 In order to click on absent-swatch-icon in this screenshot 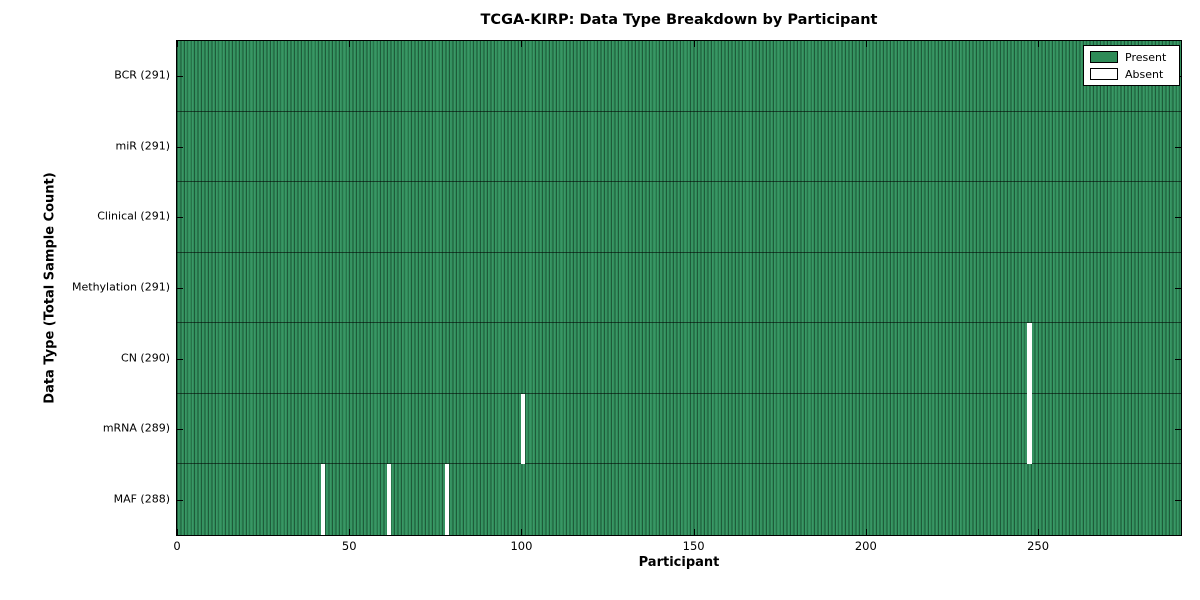, I will do `click(1104, 74)`.